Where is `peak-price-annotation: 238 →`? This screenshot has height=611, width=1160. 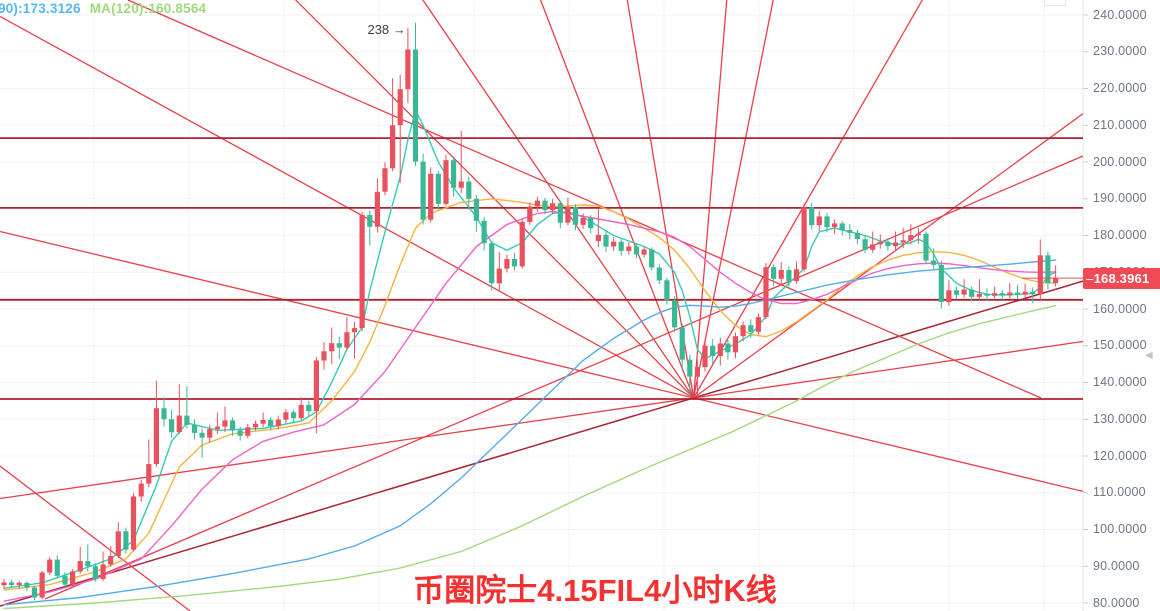 peak-price-annotation: 238 → is located at coordinates (386, 29).